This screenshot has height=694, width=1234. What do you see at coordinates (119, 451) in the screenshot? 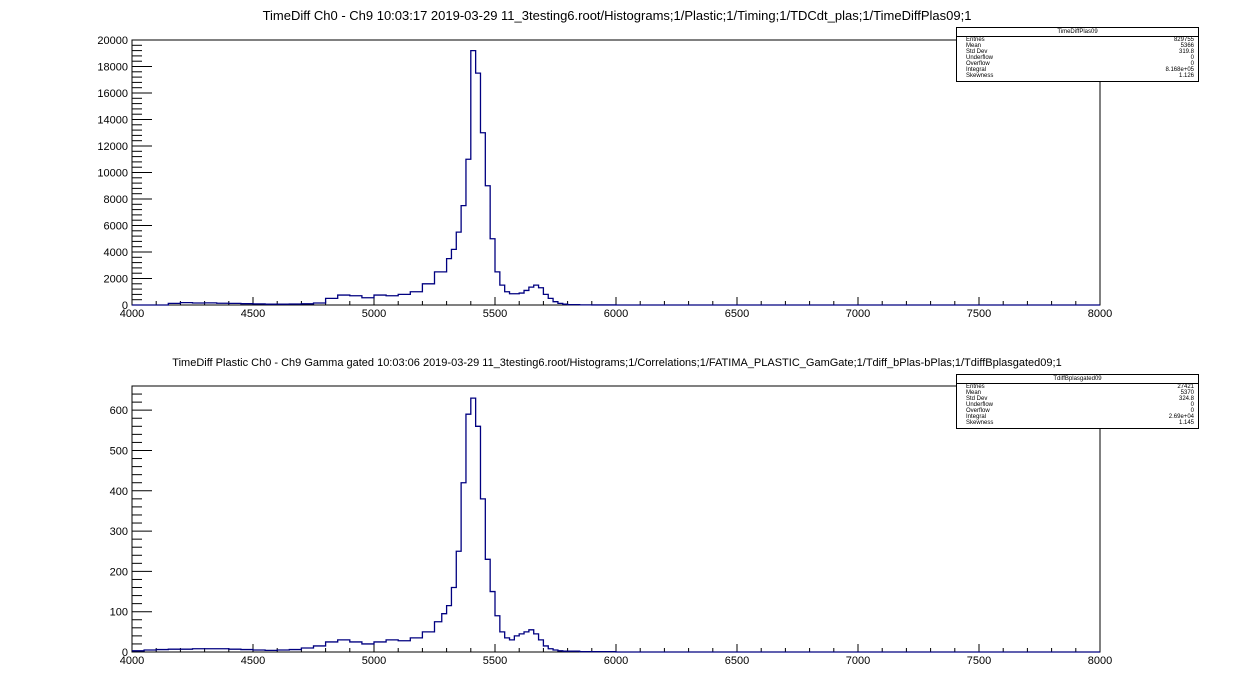
I see `y-tick-label: 500` at bounding box center [119, 451].